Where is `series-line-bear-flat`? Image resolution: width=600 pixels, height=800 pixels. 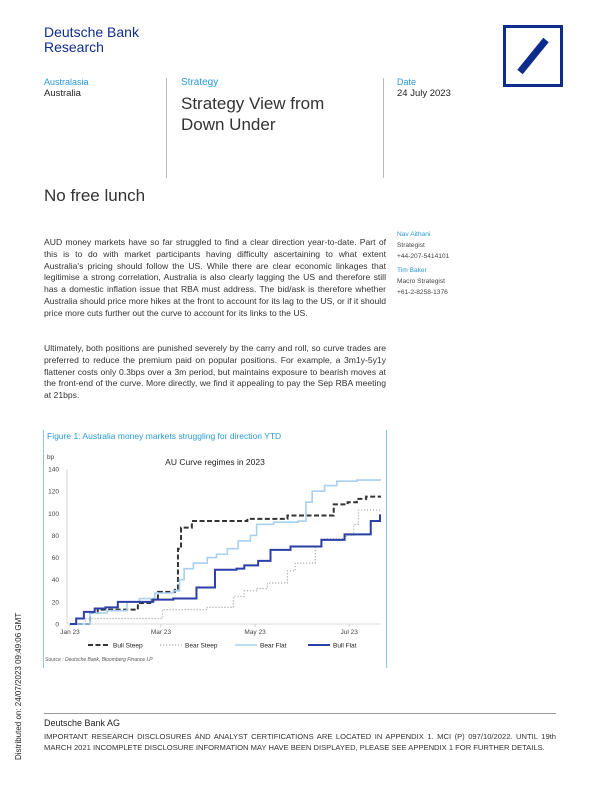
series-line-bear-flat is located at coordinates (225, 551).